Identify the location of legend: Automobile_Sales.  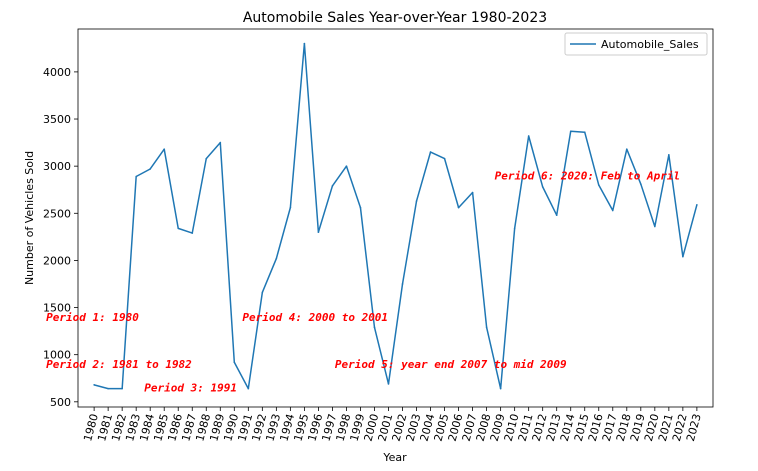
(636, 44).